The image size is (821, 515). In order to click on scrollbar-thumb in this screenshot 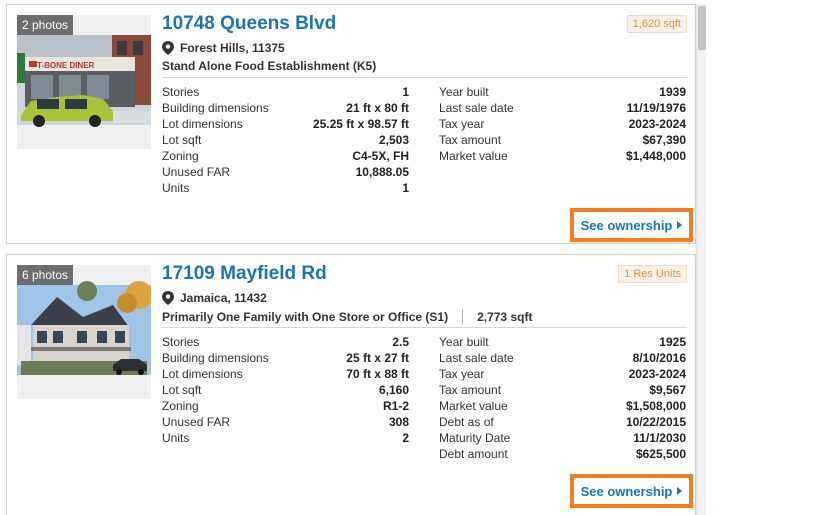, I will do `click(702, 28)`.